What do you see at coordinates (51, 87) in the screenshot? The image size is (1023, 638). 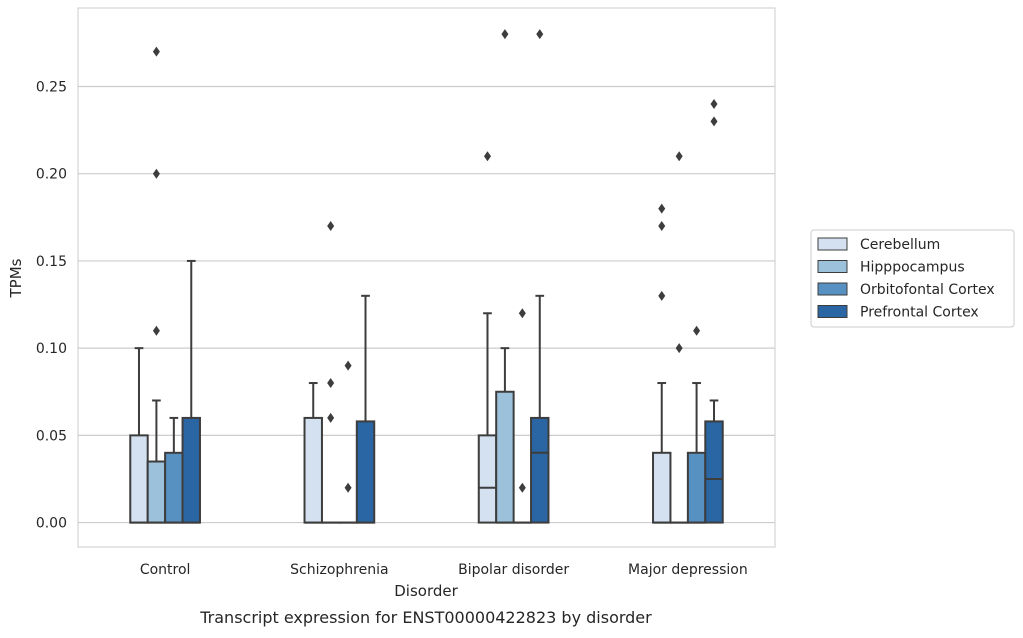 I see `y-tick-label: 0.25` at bounding box center [51, 87].